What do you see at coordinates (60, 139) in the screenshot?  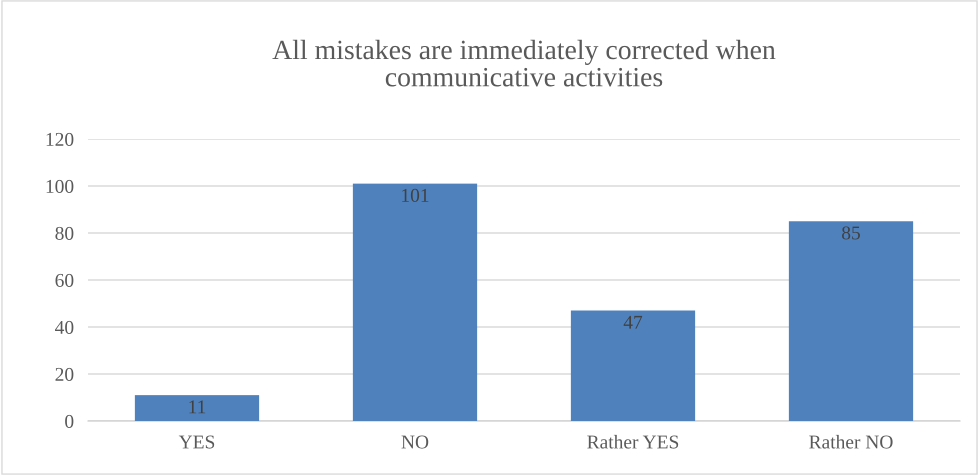 I see `y-tick-label: 120` at bounding box center [60, 139].